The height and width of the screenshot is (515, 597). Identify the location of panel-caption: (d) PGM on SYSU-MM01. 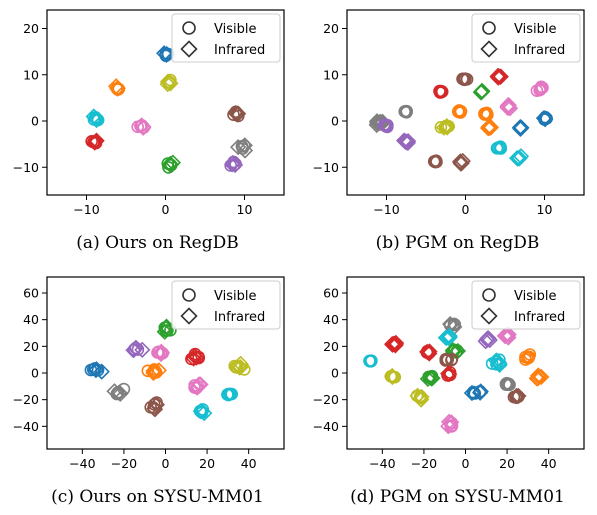
(457, 497).